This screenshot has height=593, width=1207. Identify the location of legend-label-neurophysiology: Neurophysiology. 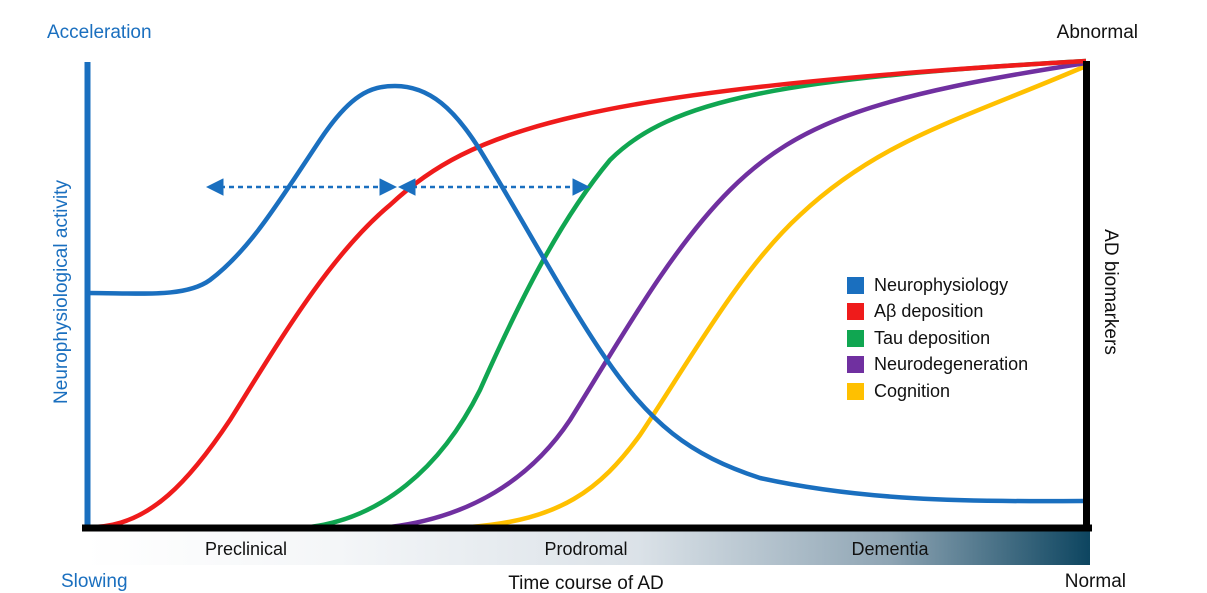
(941, 285).